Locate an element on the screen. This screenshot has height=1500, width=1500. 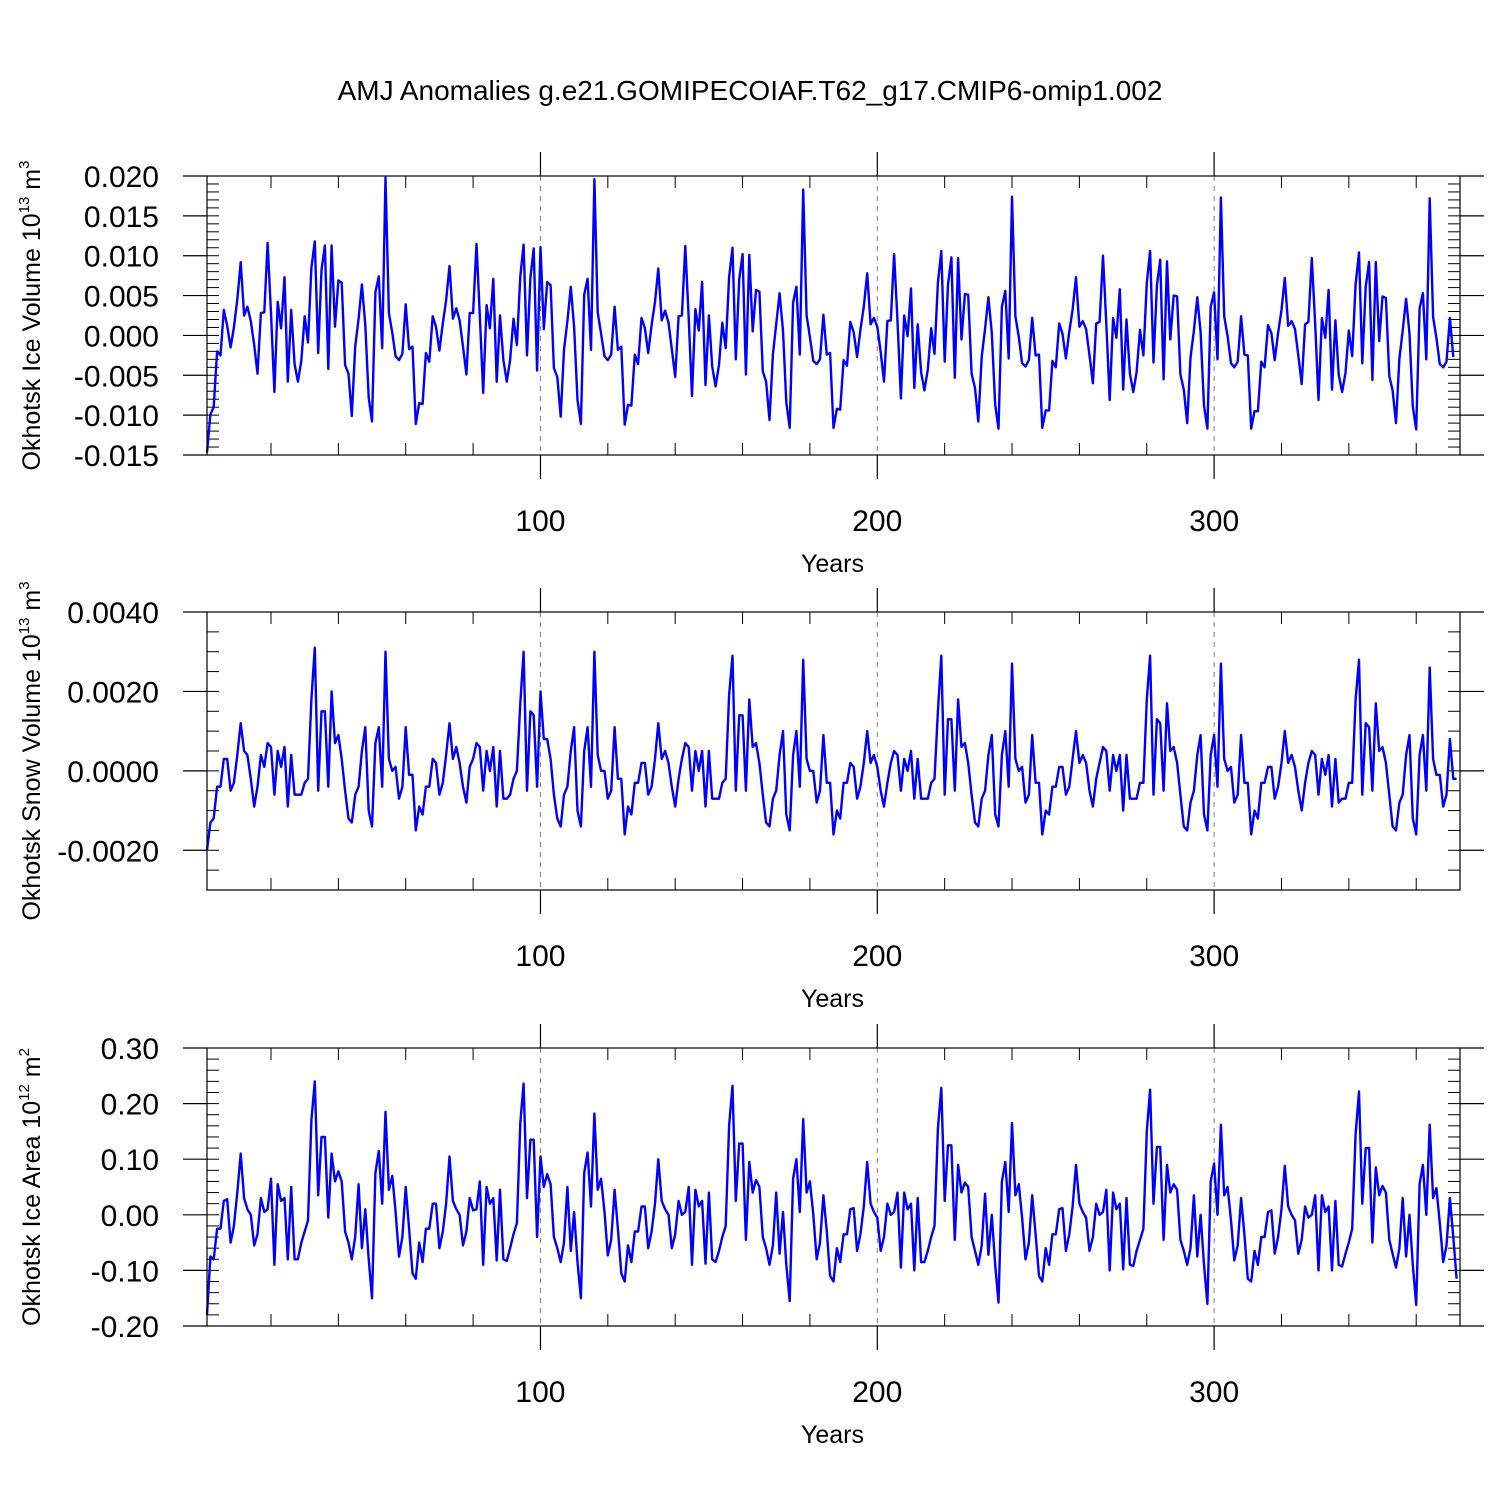
panel-ice-volume-ytick-label: 0.005 is located at coordinates (121, 297).